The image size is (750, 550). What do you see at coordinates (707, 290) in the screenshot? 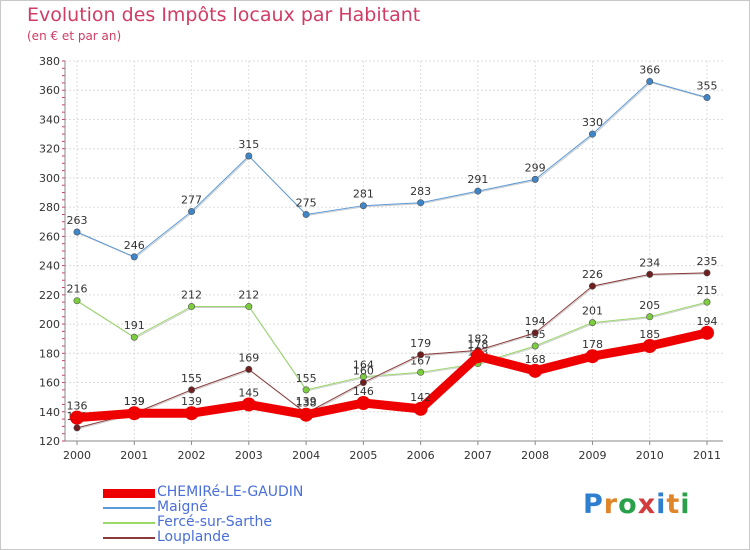
I see `data-label: 215` at bounding box center [707, 290].